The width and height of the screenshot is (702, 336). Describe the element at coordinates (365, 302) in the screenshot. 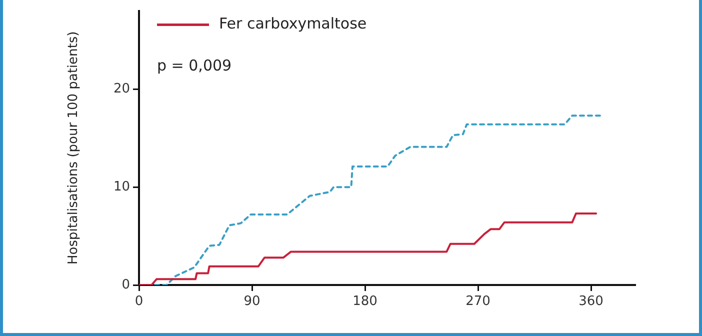

I see `x-tick-label: 180` at that location.